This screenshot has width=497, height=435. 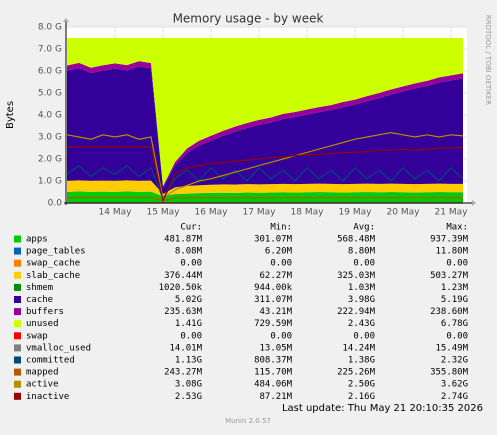 I want to click on stat-value: 484.06M, so click(x=273, y=385).